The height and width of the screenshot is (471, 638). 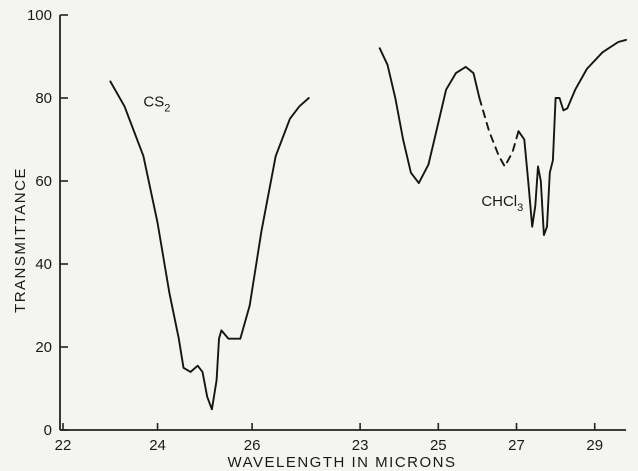 What do you see at coordinates (39, 15) in the screenshot?
I see `y-tick-label-100: 100` at bounding box center [39, 15].